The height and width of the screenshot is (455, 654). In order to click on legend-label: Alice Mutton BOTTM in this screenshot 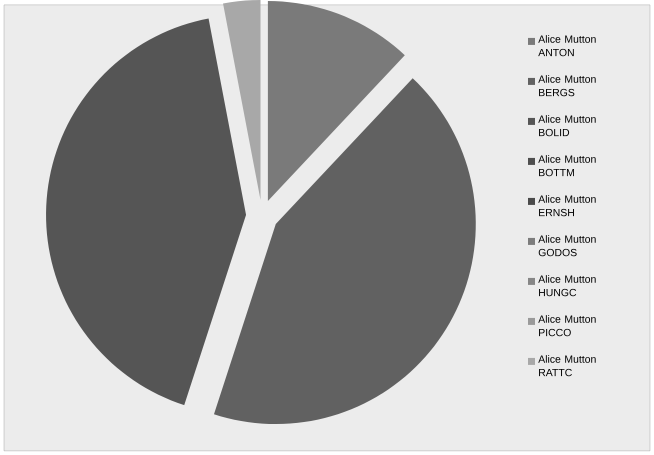, I will do `click(567, 165)`.